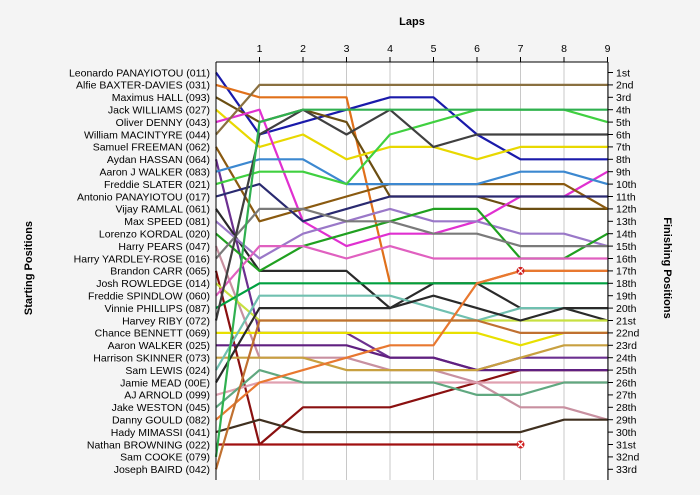 The image size is (700, 495). What do you see at coordinates (165, 458) in the screenshot?
I see `start-position-label: Sam COOKE (079)` at bounding box center [165, 458].